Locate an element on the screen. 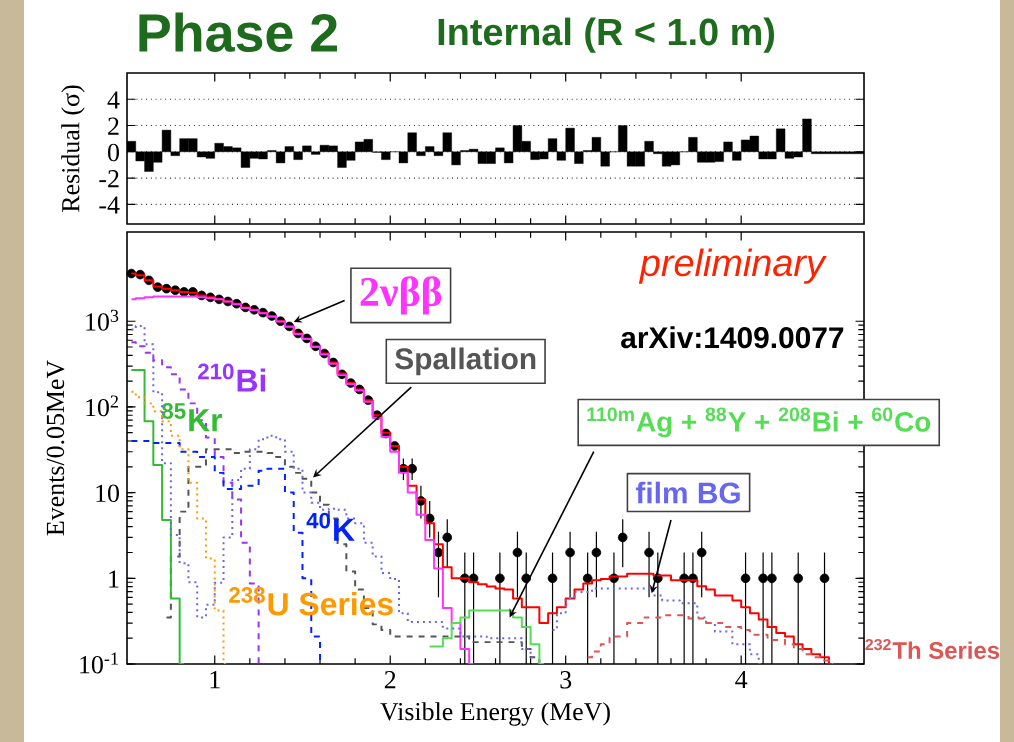 The image size is (1014, 742). series-label: 2νββ is located at coordinates (401, 295).